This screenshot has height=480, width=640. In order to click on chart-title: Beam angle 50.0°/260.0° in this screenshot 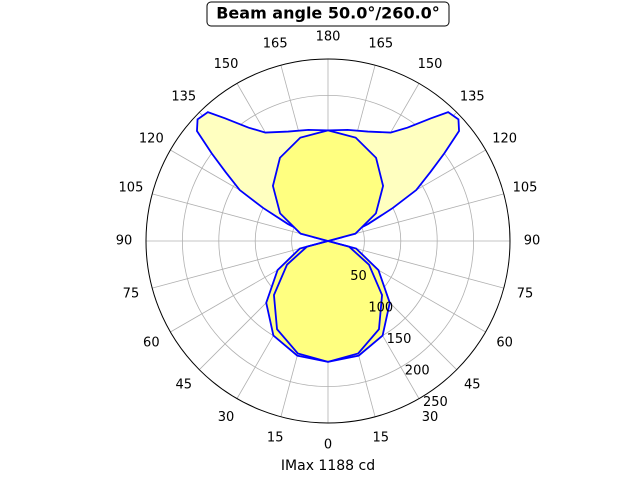, I will do `click(328, 13)`.